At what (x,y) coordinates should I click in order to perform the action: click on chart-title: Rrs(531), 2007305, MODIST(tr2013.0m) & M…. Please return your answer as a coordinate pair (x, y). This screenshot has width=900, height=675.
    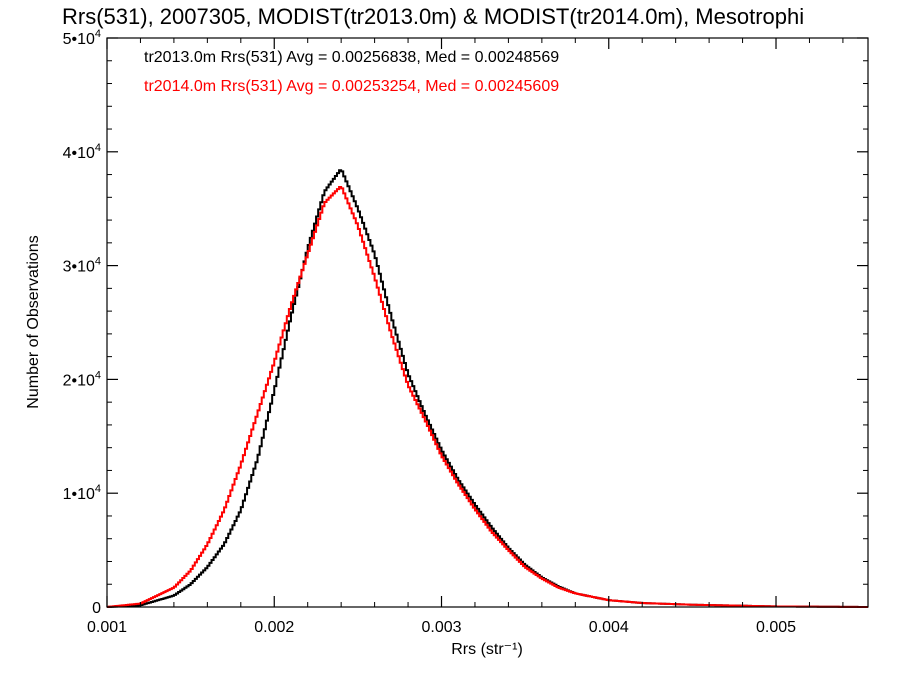
    Looking at the image, I should click on (433, 16).